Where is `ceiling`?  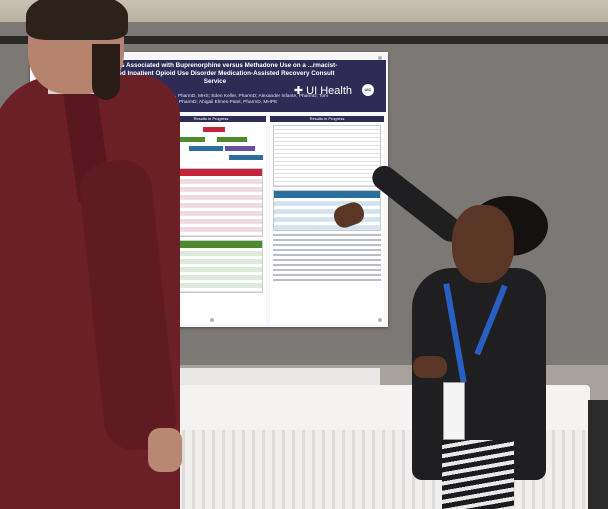 ceiling is located at coordinates (304, 11).